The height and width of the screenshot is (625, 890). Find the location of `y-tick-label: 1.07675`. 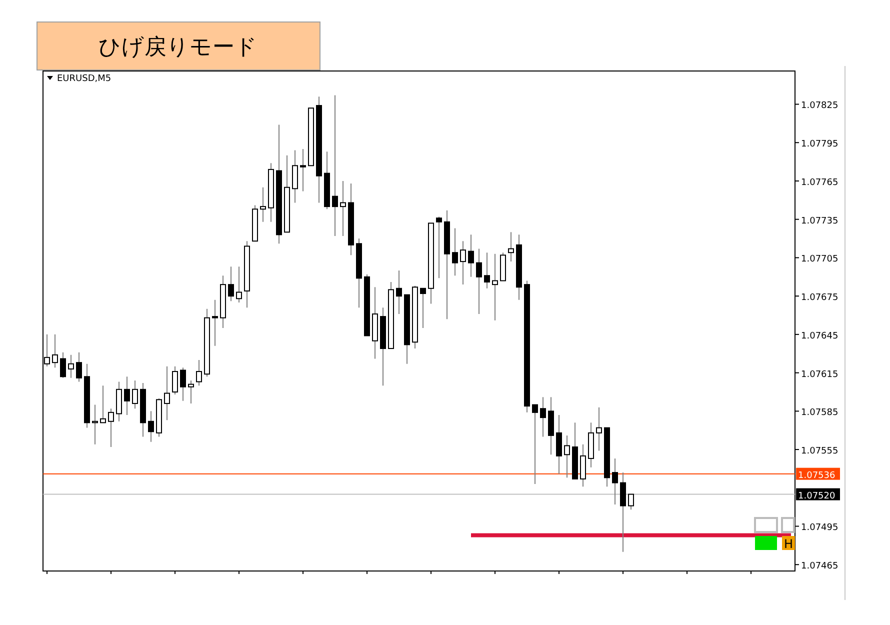

y-tick-label: 1.07675 is located at coordinates (819, 298).